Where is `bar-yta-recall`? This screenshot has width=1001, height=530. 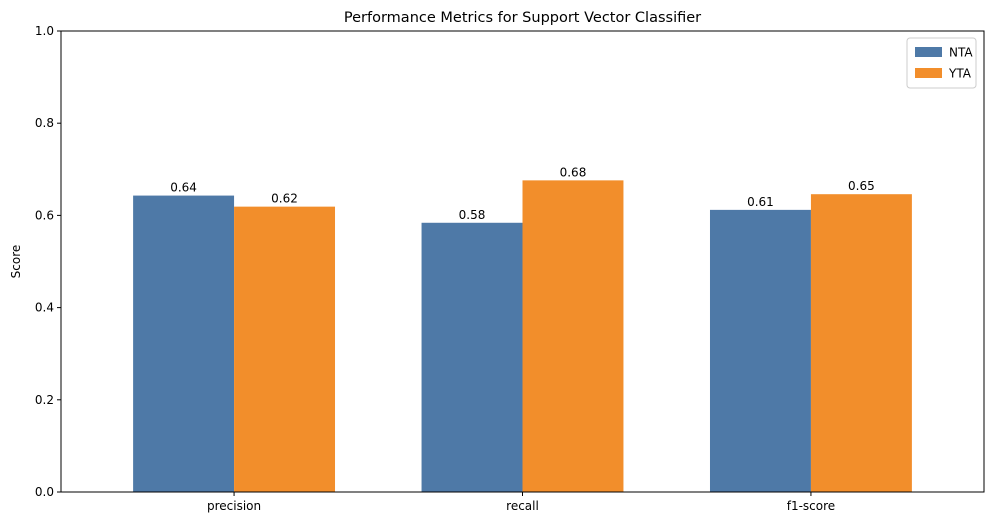 bar-yta-recall is located at coordinates (573, 336).